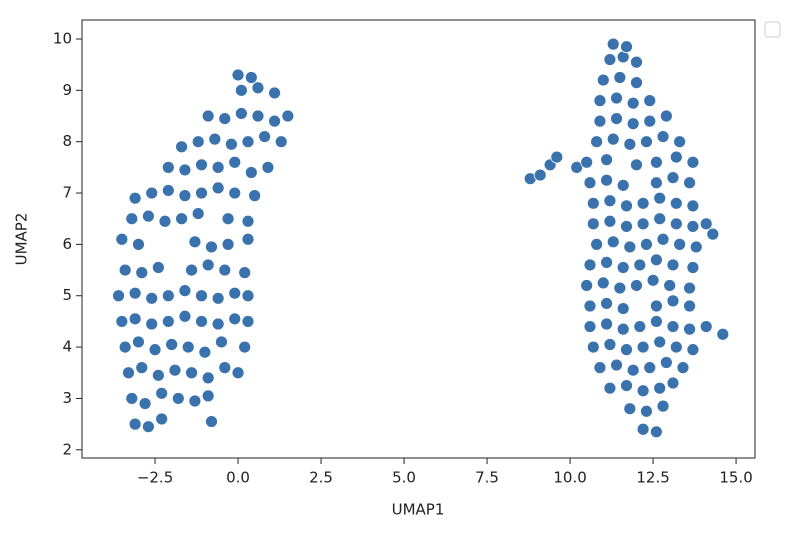 This screenshot has height=548, width=810. What do you see at coordinates (652, 478) in the screenshot?
I see `x-tick-label: 12.5` at bounding box center [652, 478].